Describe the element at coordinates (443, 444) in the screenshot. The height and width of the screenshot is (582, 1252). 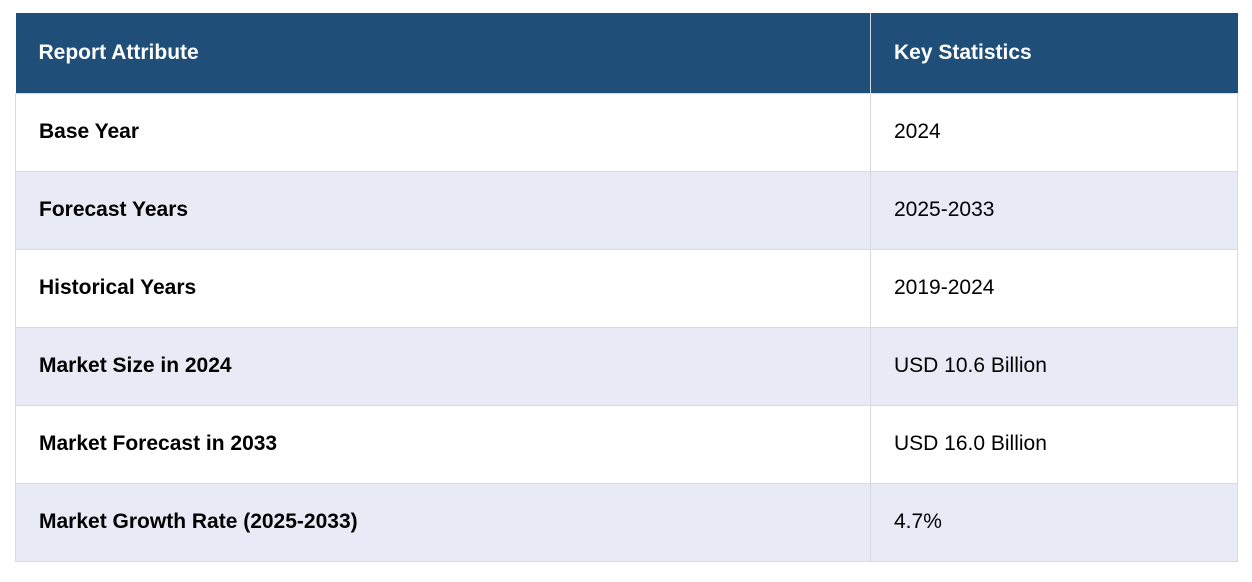
I see `row-attribute-cell: Market Forecast in 2033` at that location.